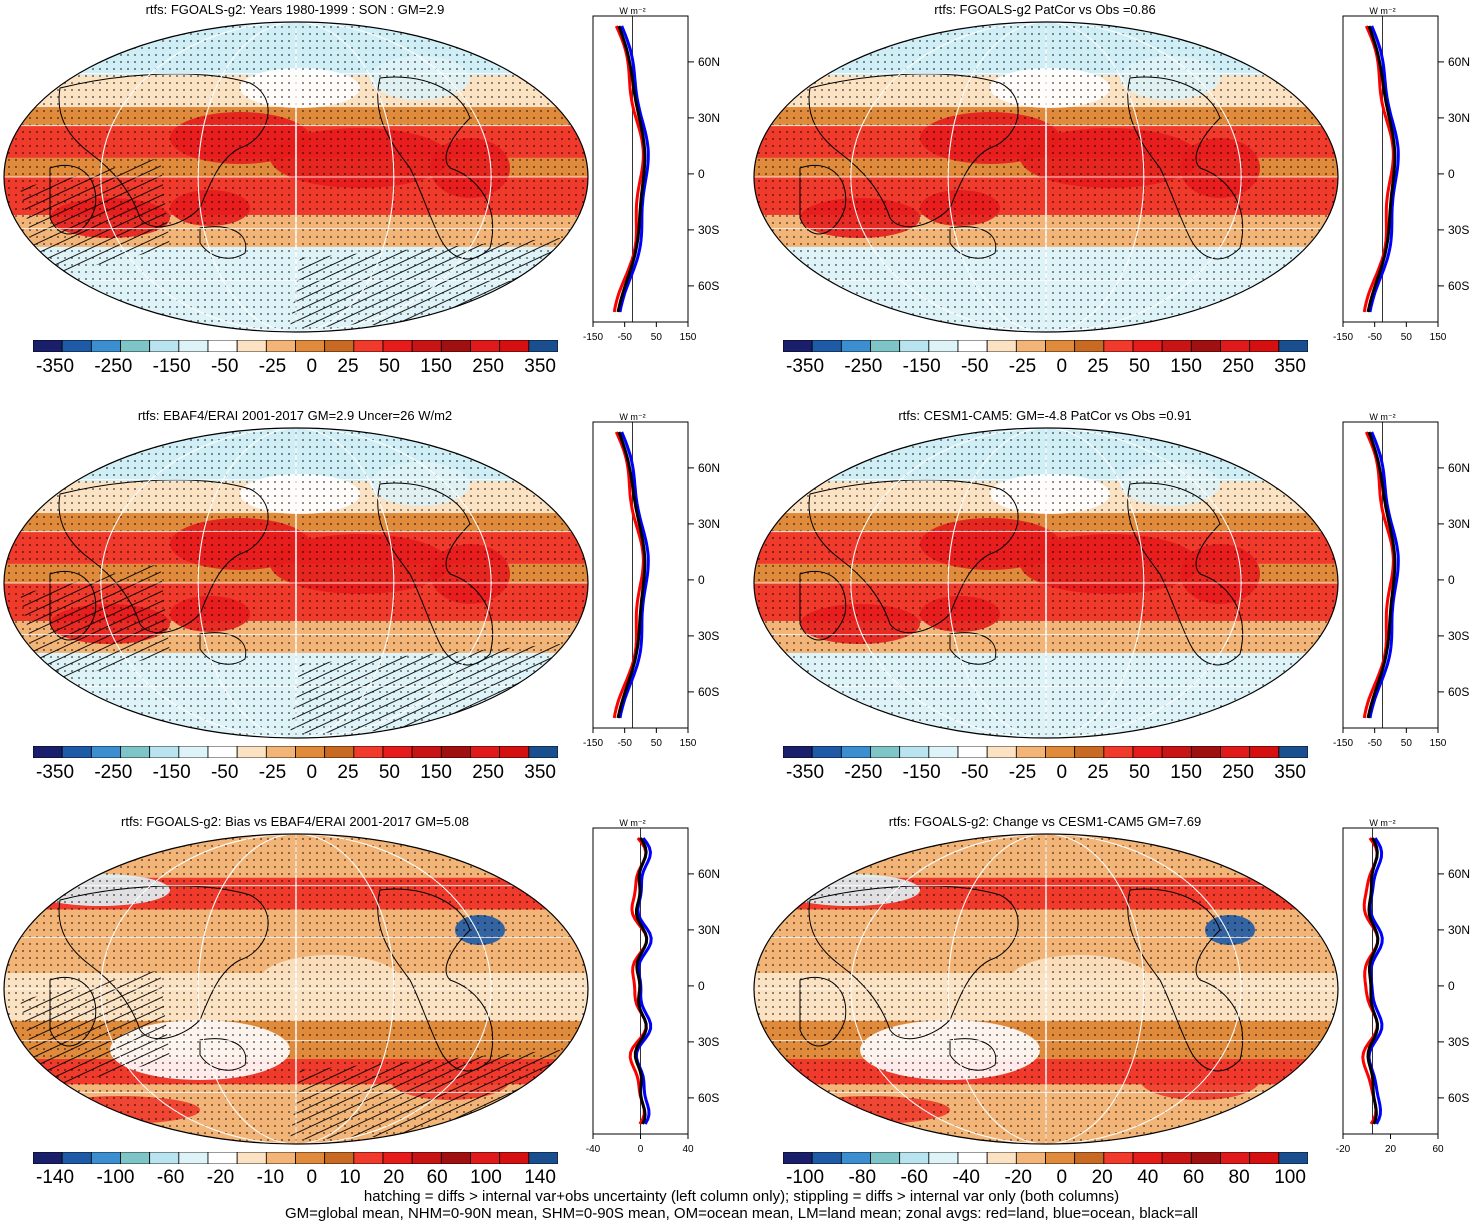 The height and width of the screenshot is (1222, 1483). Describe the element at coordinates (1148, 1177) in the screenshot. I see `colorbar-tick-label: 40` at that location.